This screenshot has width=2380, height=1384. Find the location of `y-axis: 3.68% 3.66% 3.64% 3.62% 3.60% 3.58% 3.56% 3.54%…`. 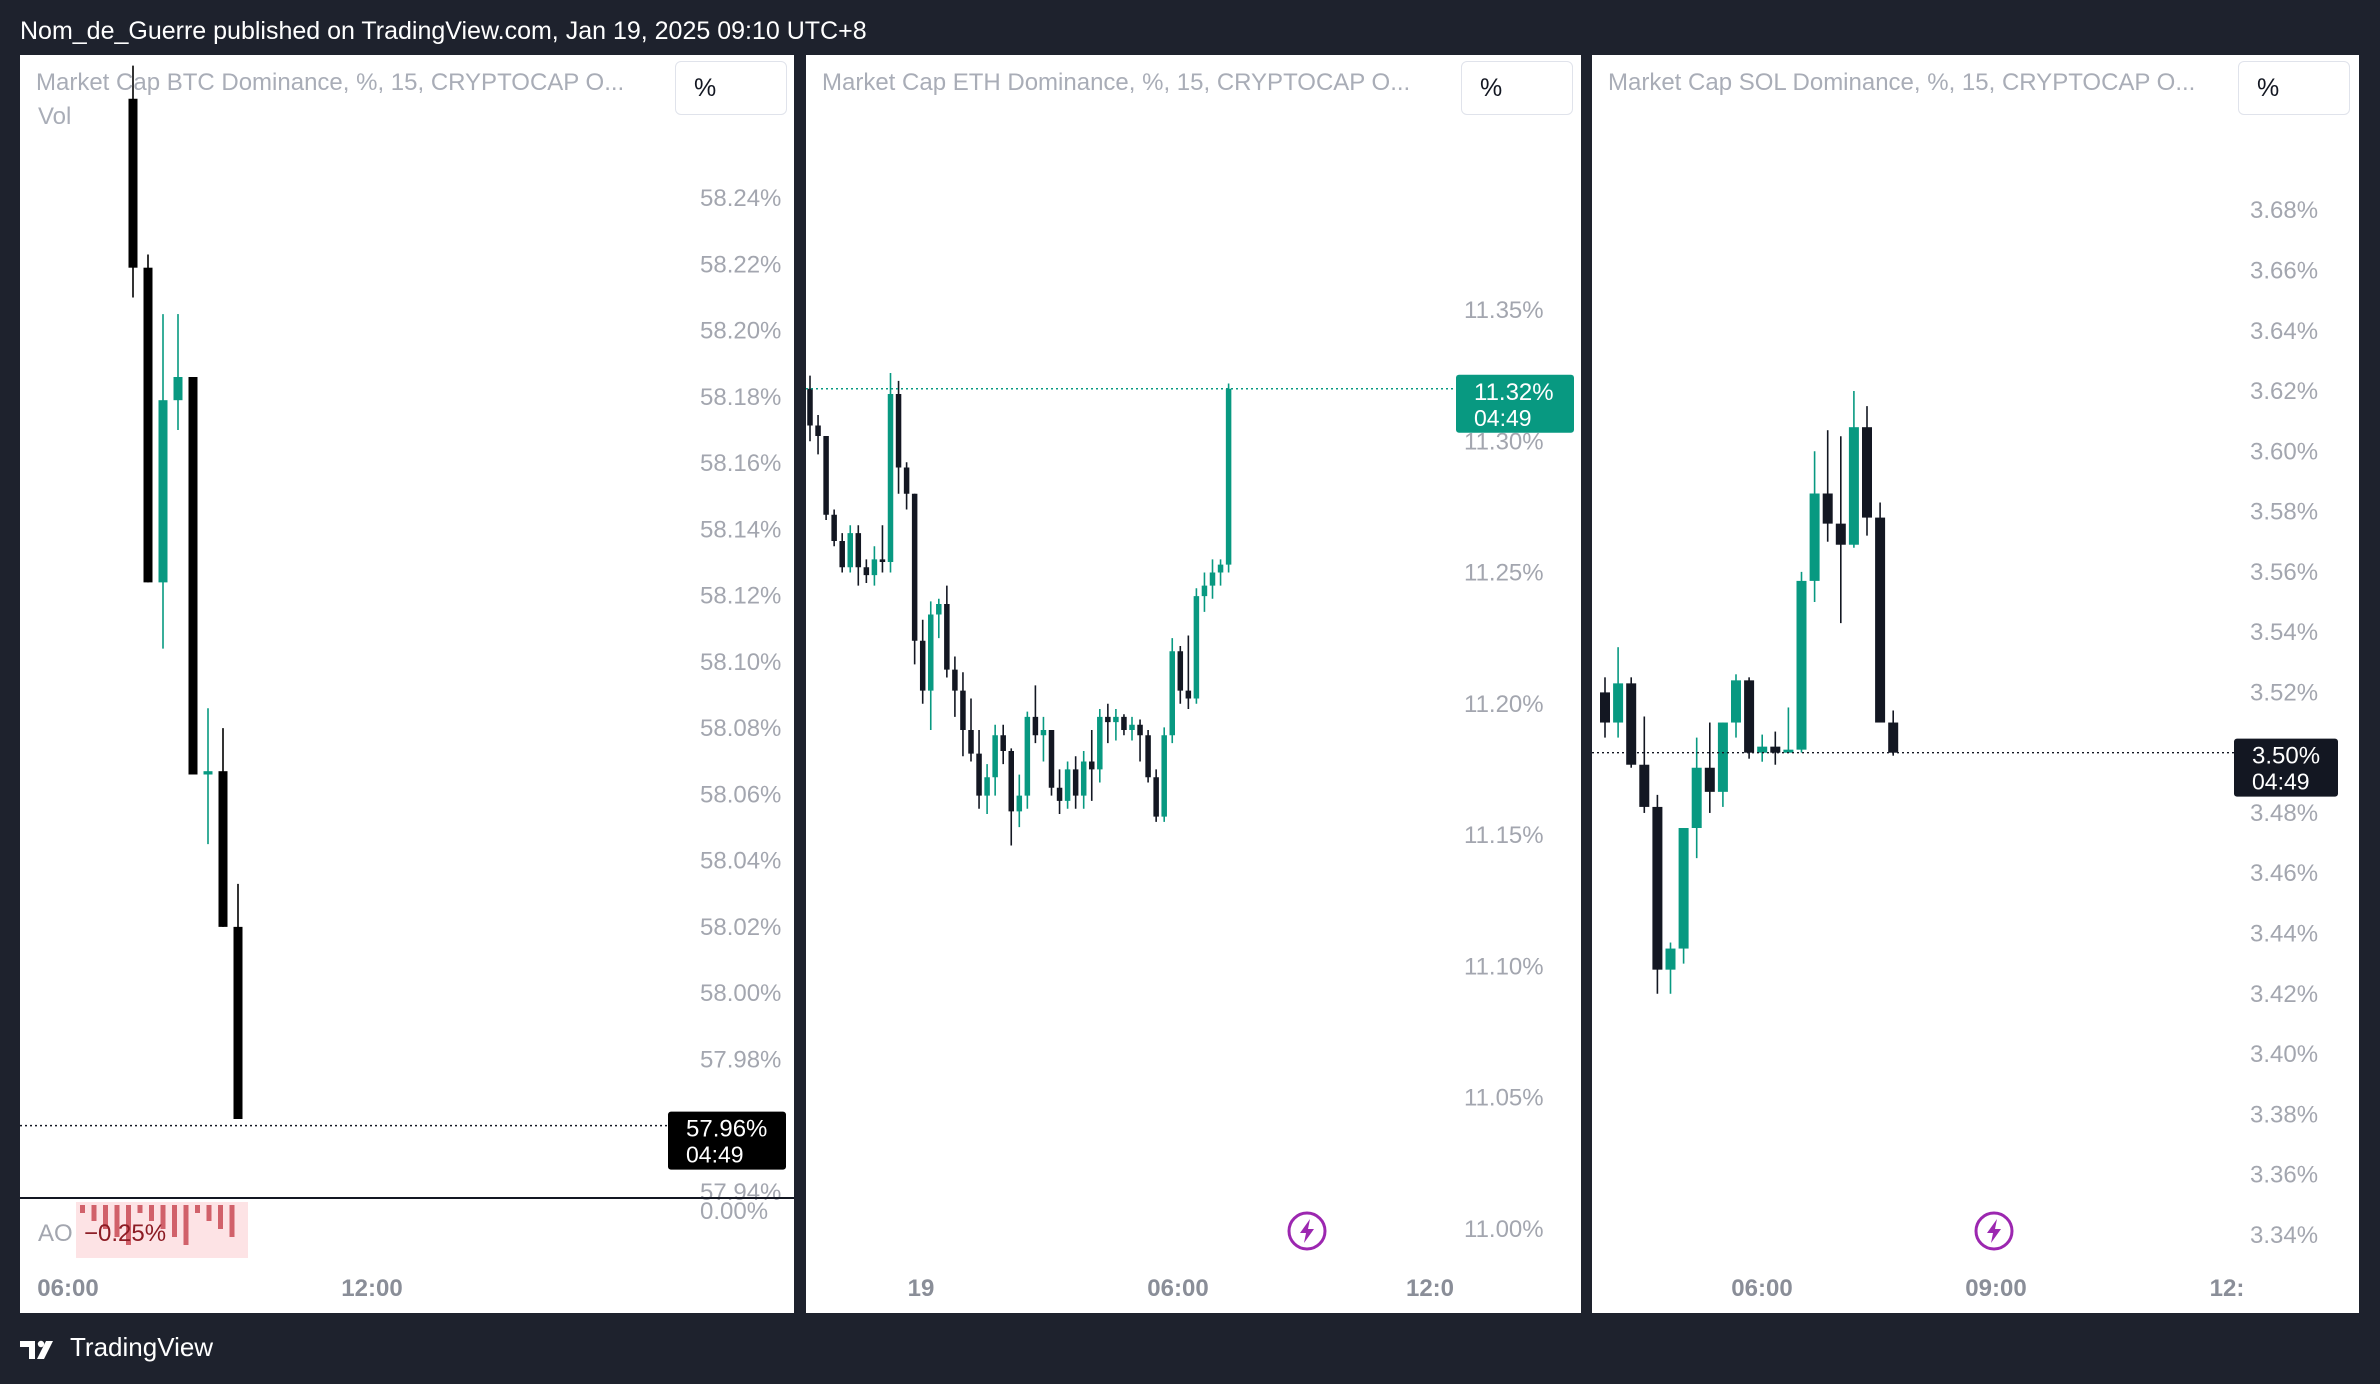

y-axis: 3.68% 3.66% 3.64% 3.62% 3.60% 3.58% 3.56% 3.54%… is located at coordinates (2284, 723).